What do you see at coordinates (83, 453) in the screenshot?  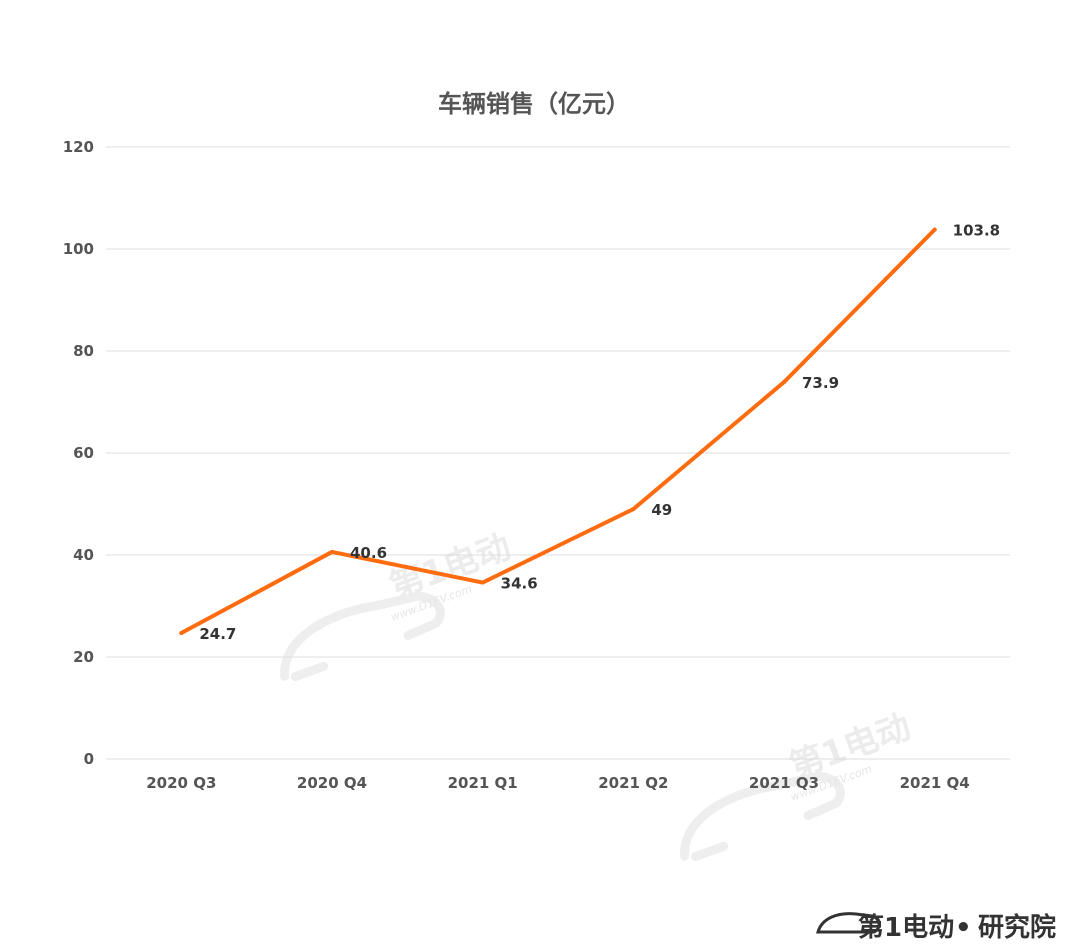 I see `y-tick-label: 60` at bounding box center [83, 453].